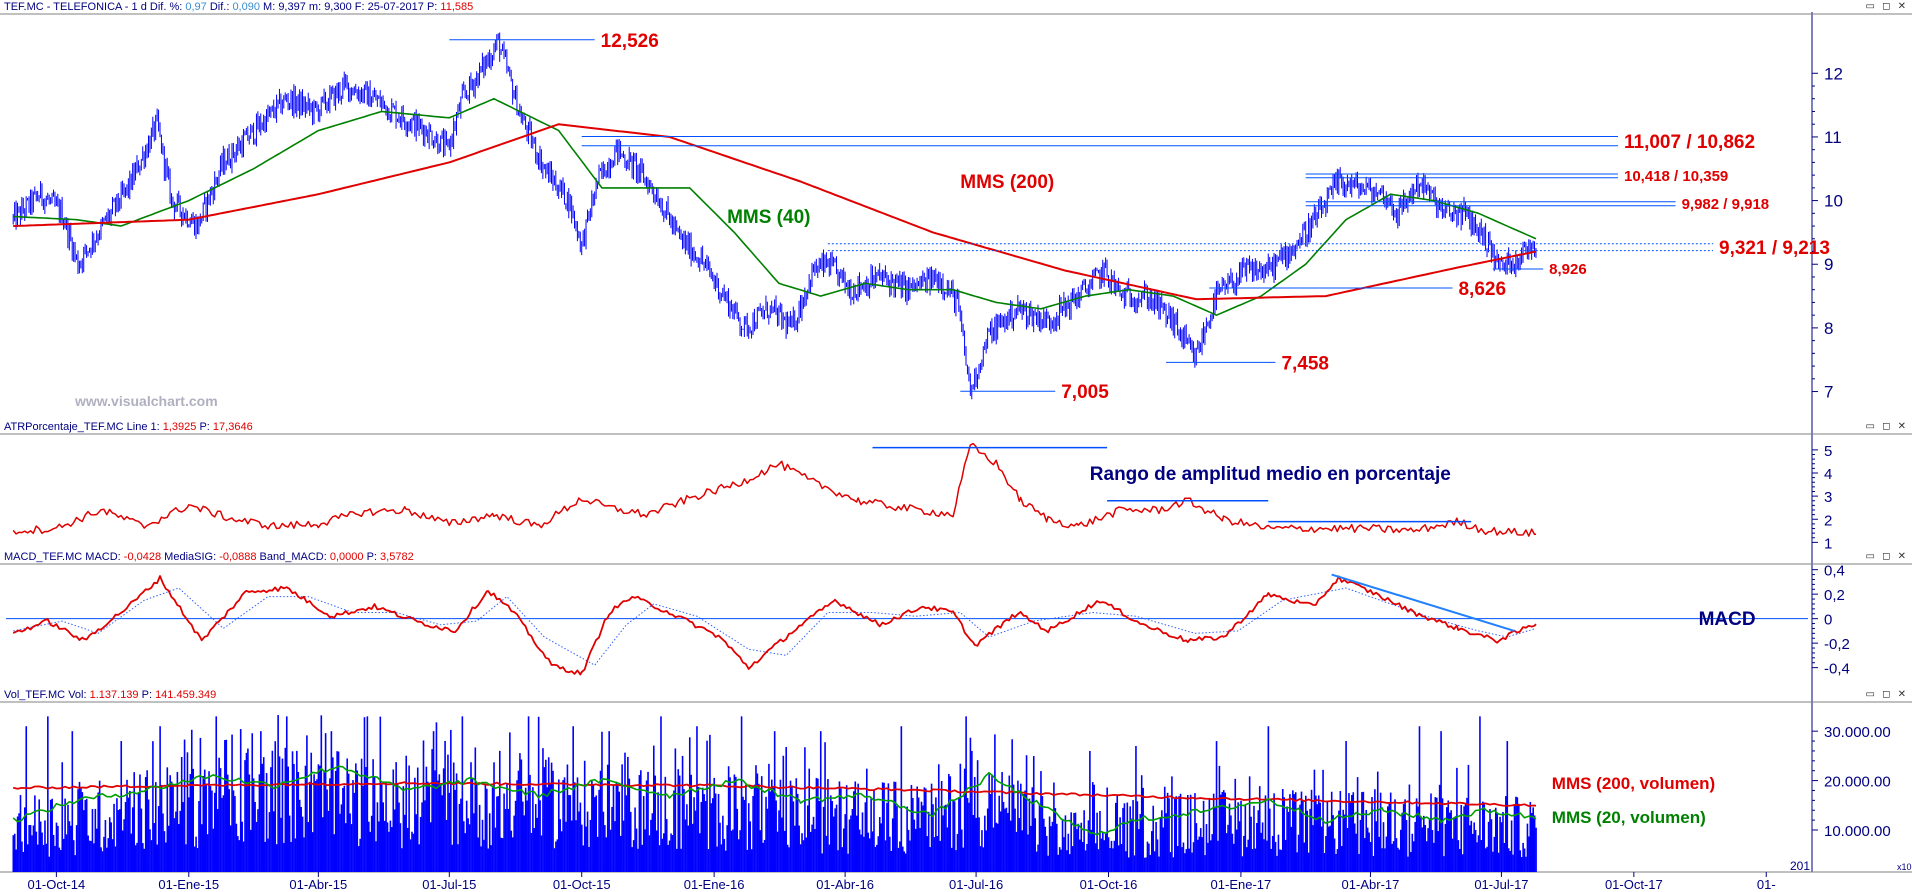 The height and width of the screenshot is (892, 1912). I want to click on macd-window-buttons: ▭ ◻ ✕, so click(1886, 556).